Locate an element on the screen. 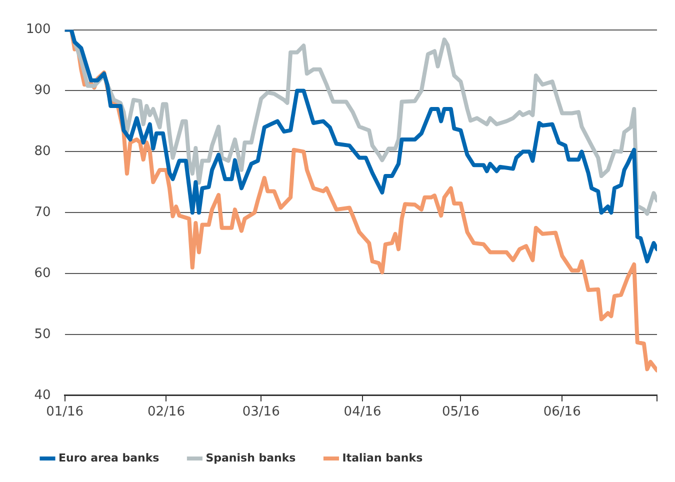  legend-label: Italian banks is located at coordinates (383, 457).